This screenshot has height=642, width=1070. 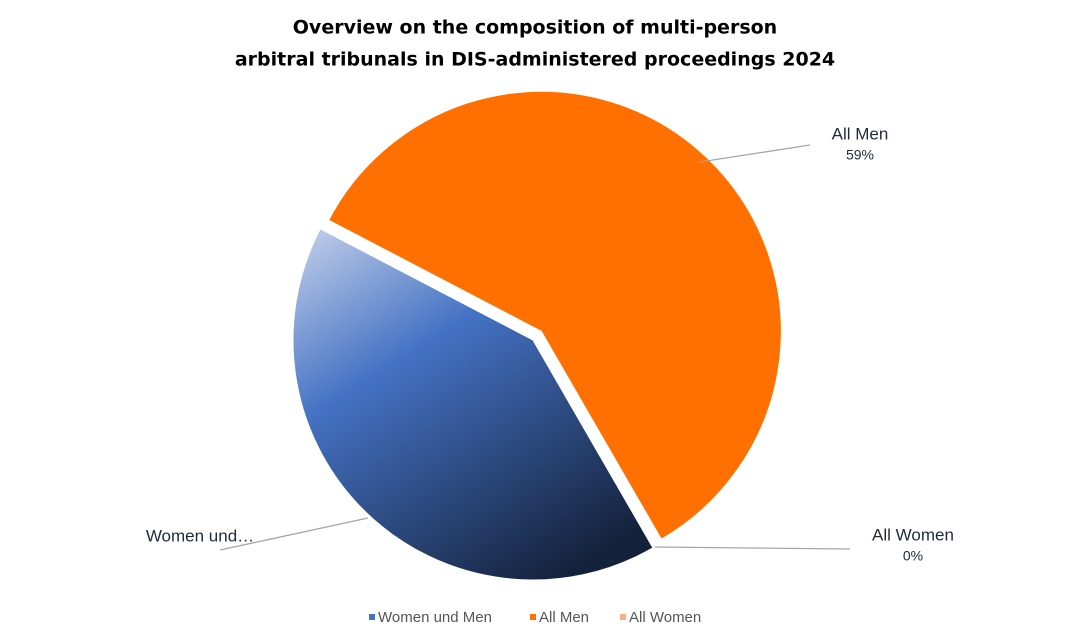 I want to click on data-label: All Men, so click(x=860, y=133).